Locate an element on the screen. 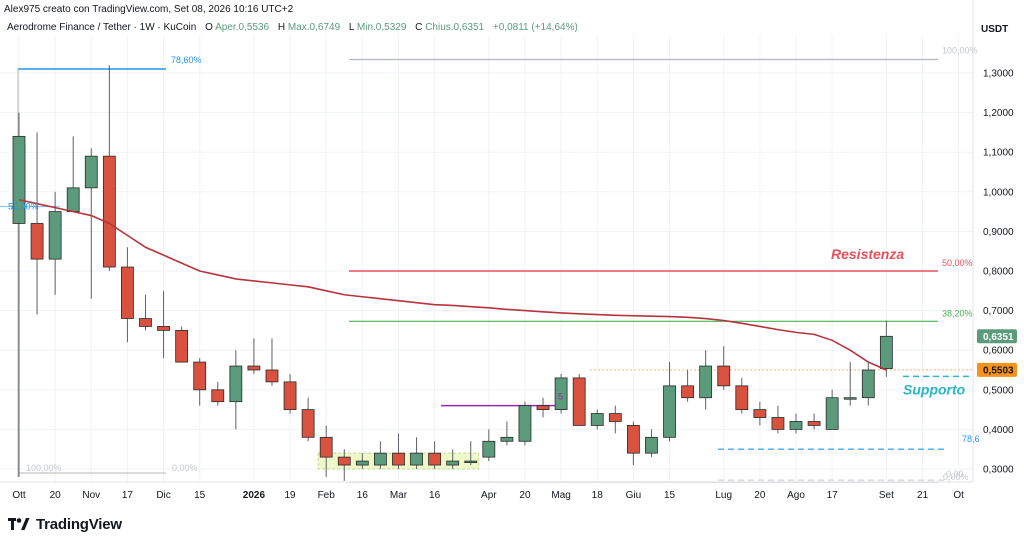  support-label: Supporto is located at coordinates (934, 389).